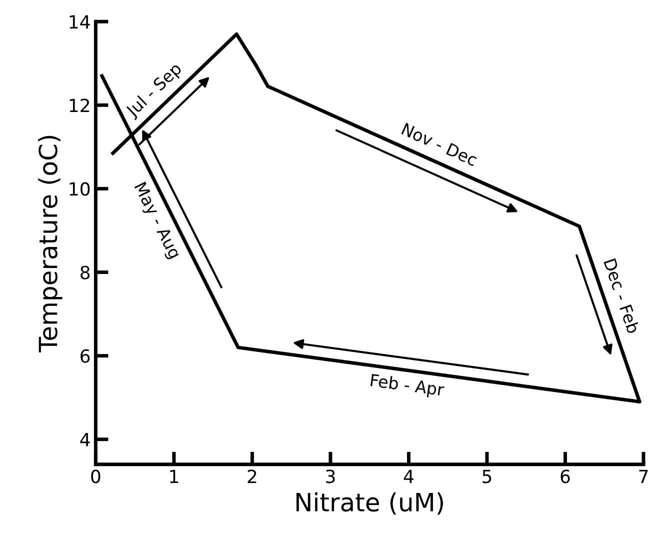  What do you see at coordinates (622, 296) in the screenshot?
I see `annotation: Dec - Feb` at bounding box center [622, 296].